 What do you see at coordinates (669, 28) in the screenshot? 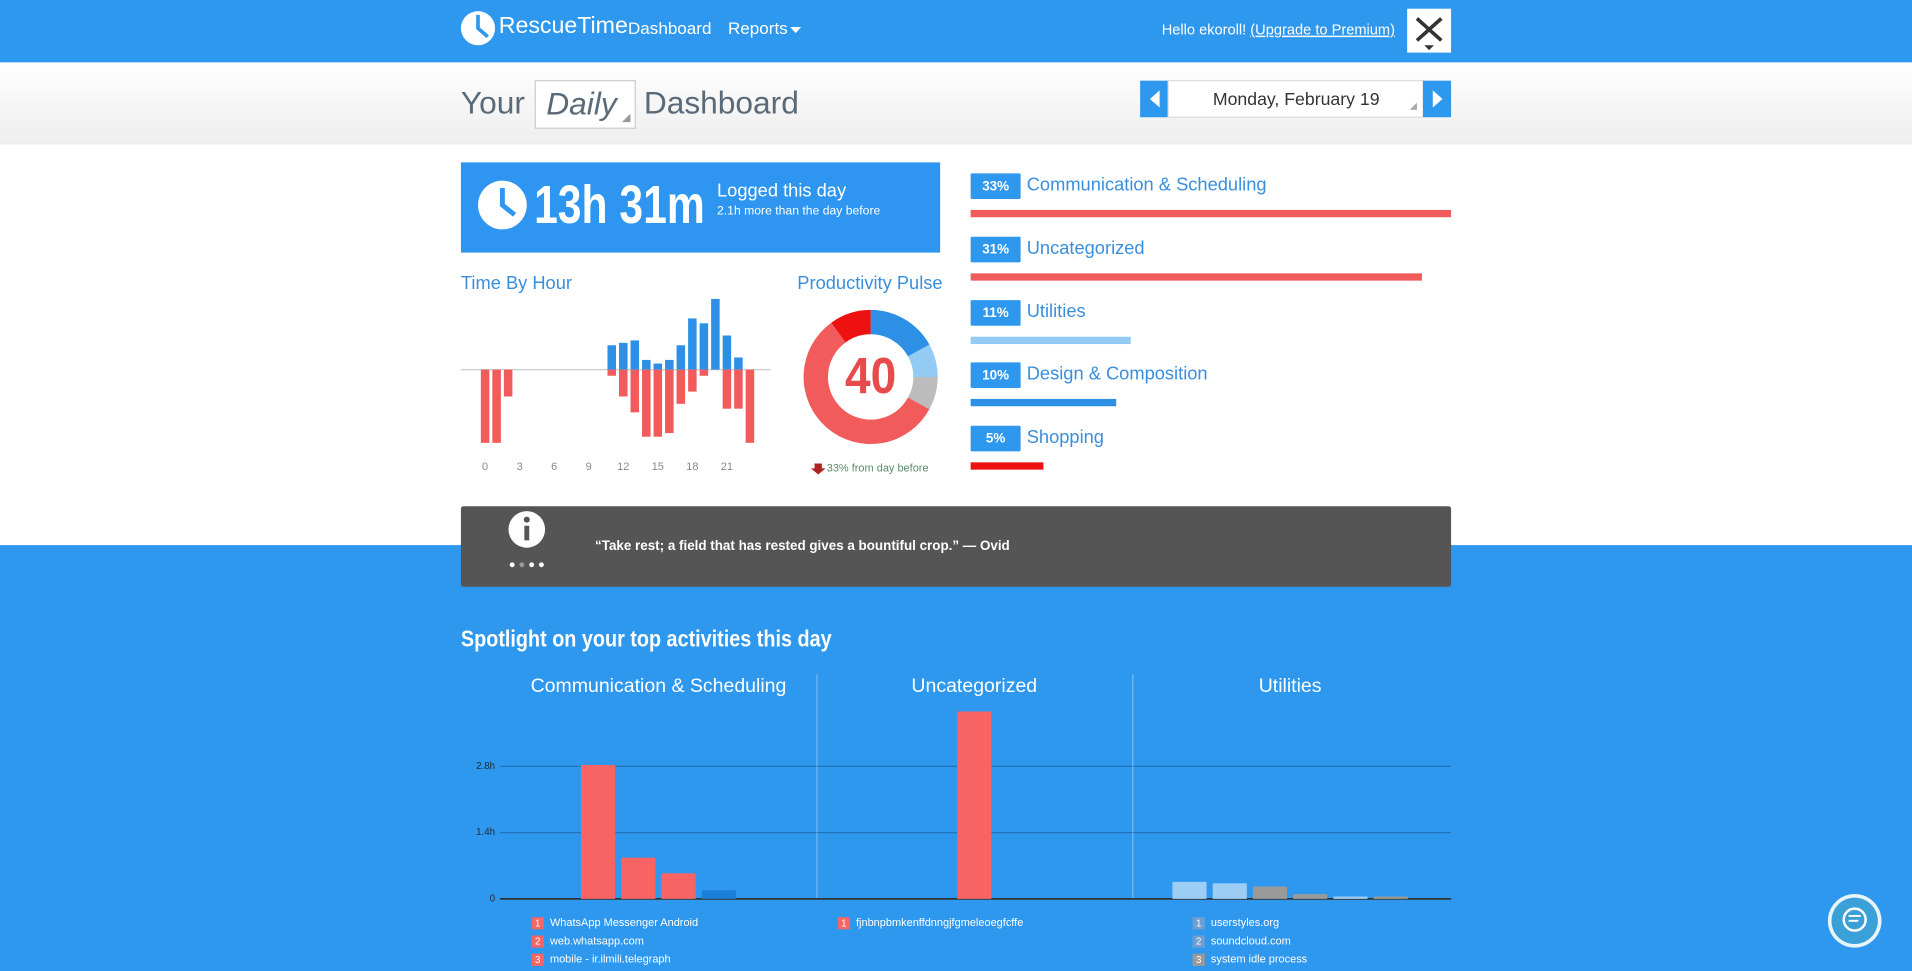
I see `nav-dashboard: Dashboard` at bounding box center [669, 28].